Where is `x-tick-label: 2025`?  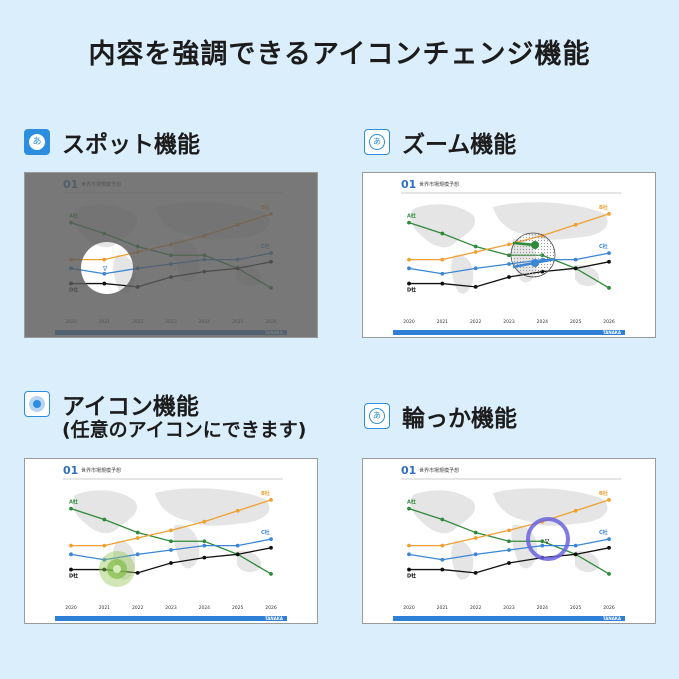
x-tick-label: 2025 is located at coordinates (576, 608).